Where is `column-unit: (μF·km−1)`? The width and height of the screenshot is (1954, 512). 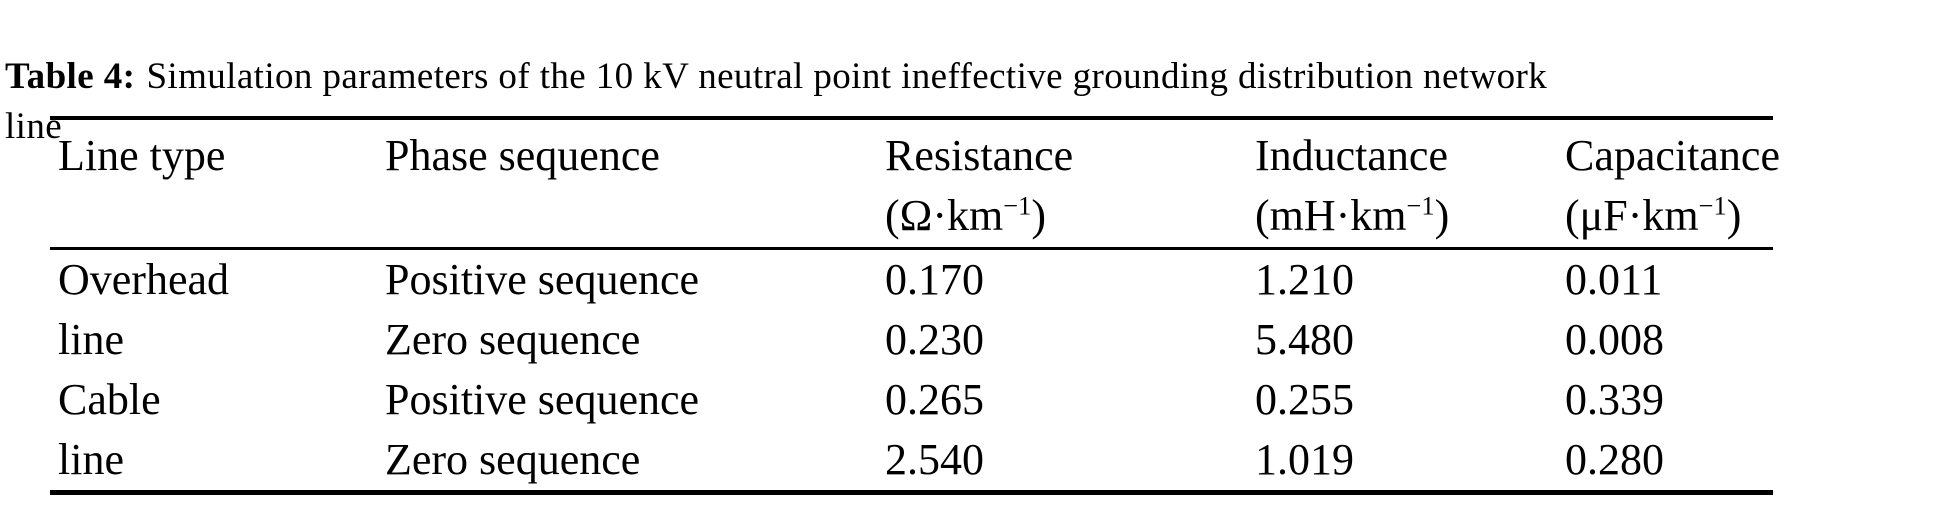 column-unit: (μF·km−1) is located at coordinates (1669, 216).